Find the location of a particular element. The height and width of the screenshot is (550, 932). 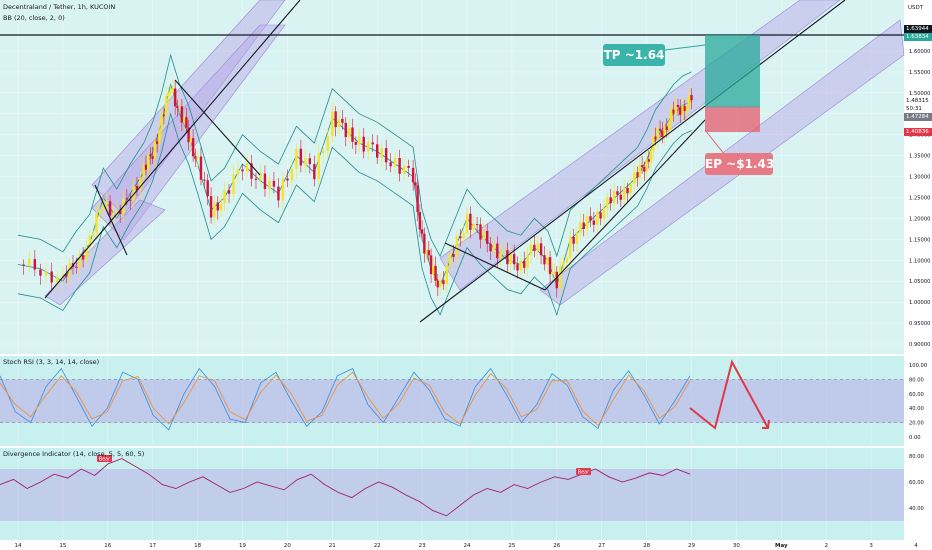

stoch-projection-arrow is located at coordinates (729, 394).